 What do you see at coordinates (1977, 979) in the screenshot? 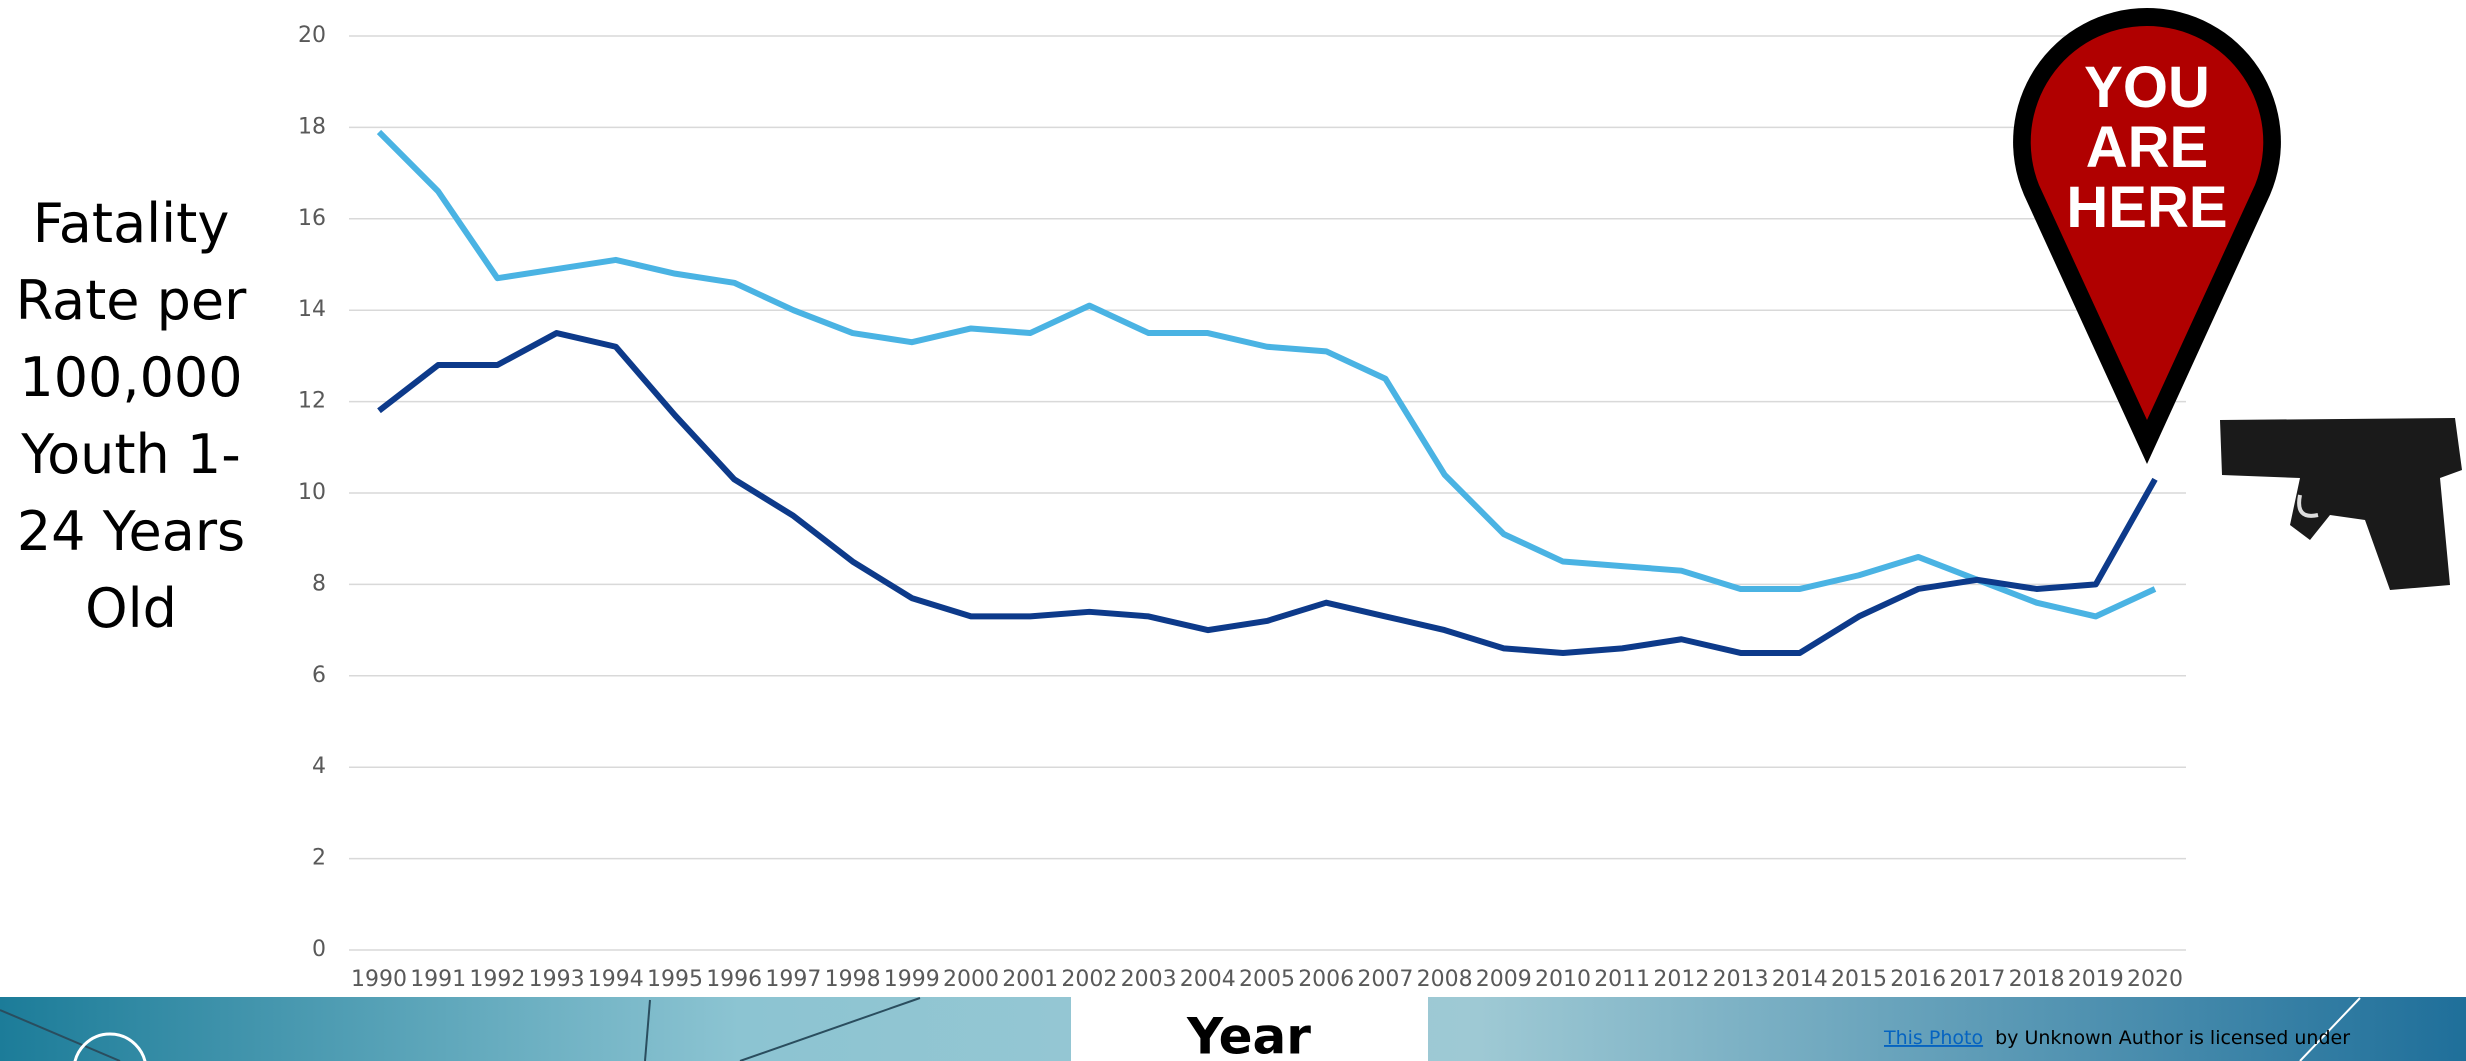
I see `x-tick-label: 2017` at bounding box center [1977, 979].